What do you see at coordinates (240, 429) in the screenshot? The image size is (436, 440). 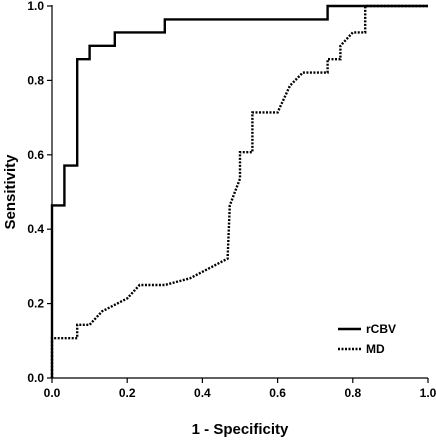 I see `x-axis-label: 1 - Specificity` at bounding box center [240, 429].